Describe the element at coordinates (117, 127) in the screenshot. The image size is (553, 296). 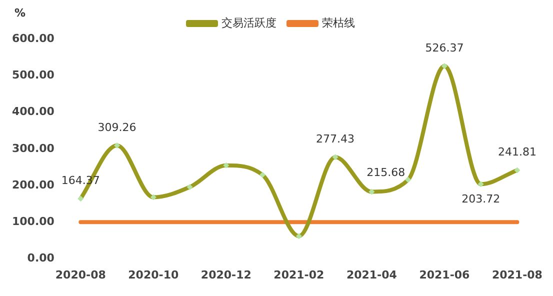
I see `data-label: 309.26` at that location.